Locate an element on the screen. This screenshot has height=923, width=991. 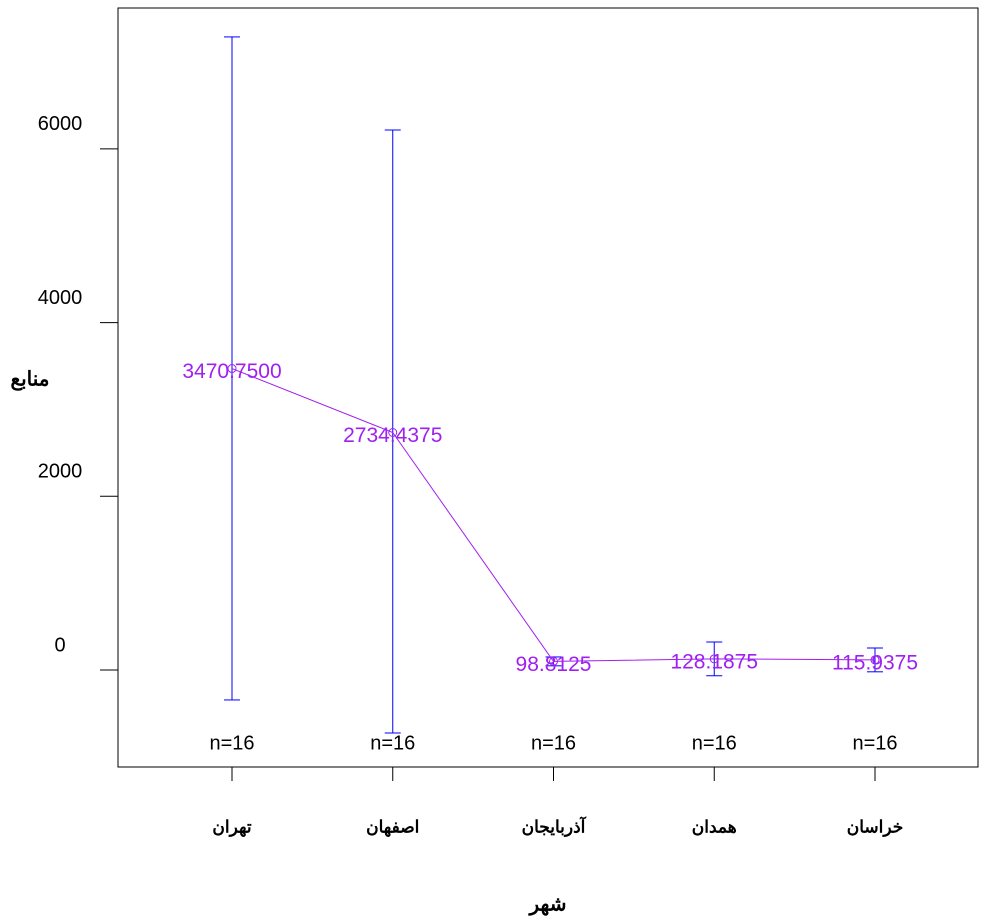
y-tick-label: 2000 is located at coordinates (60, 472).